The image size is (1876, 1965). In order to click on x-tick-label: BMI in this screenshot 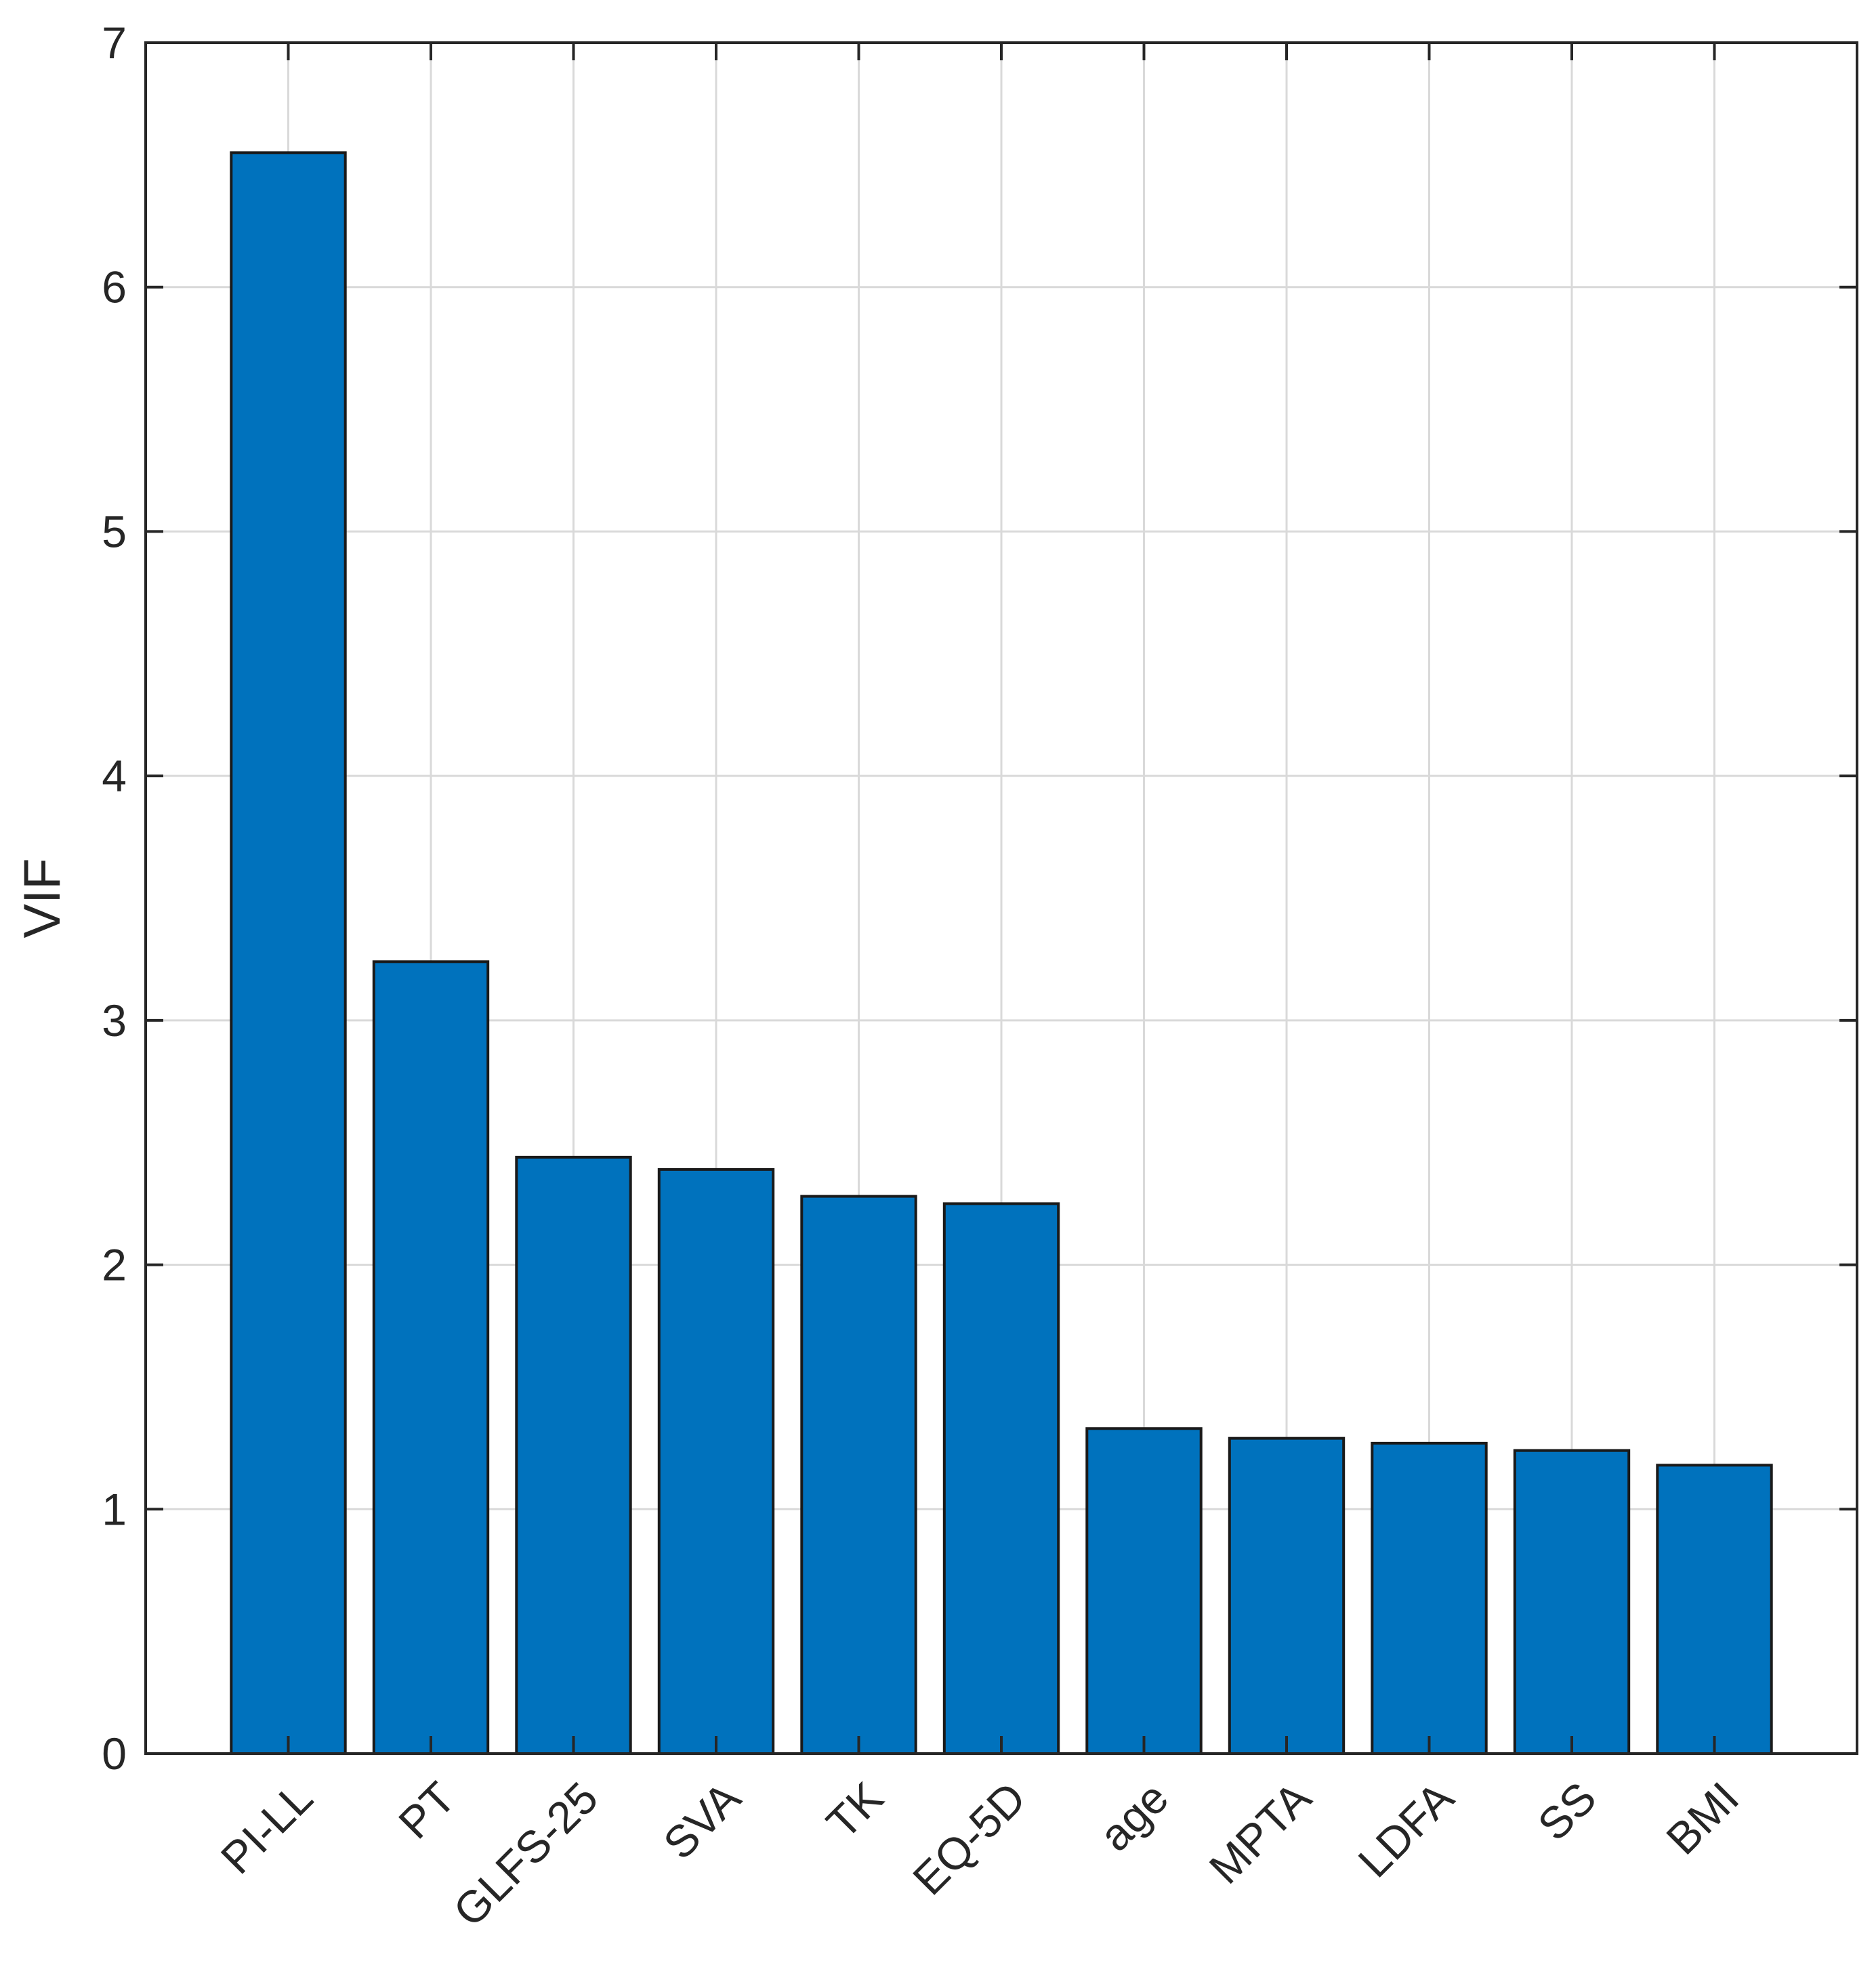, I will do `click(1702, 1818)`.